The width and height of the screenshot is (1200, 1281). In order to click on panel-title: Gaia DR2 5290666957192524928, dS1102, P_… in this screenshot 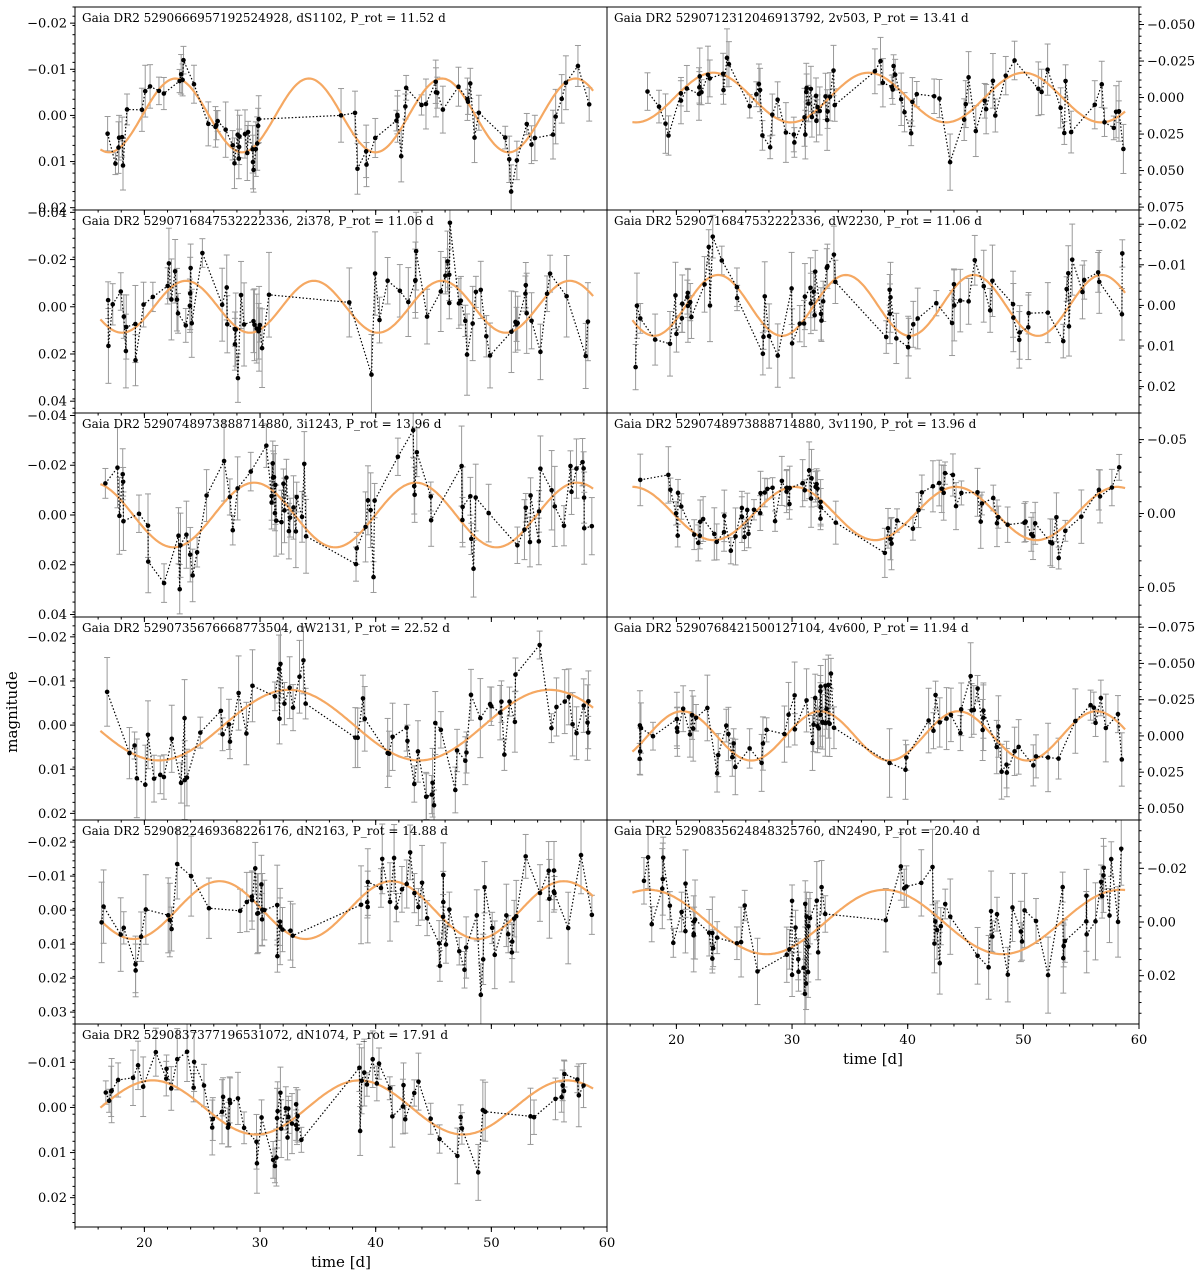, I will do `click(264, 18)`.